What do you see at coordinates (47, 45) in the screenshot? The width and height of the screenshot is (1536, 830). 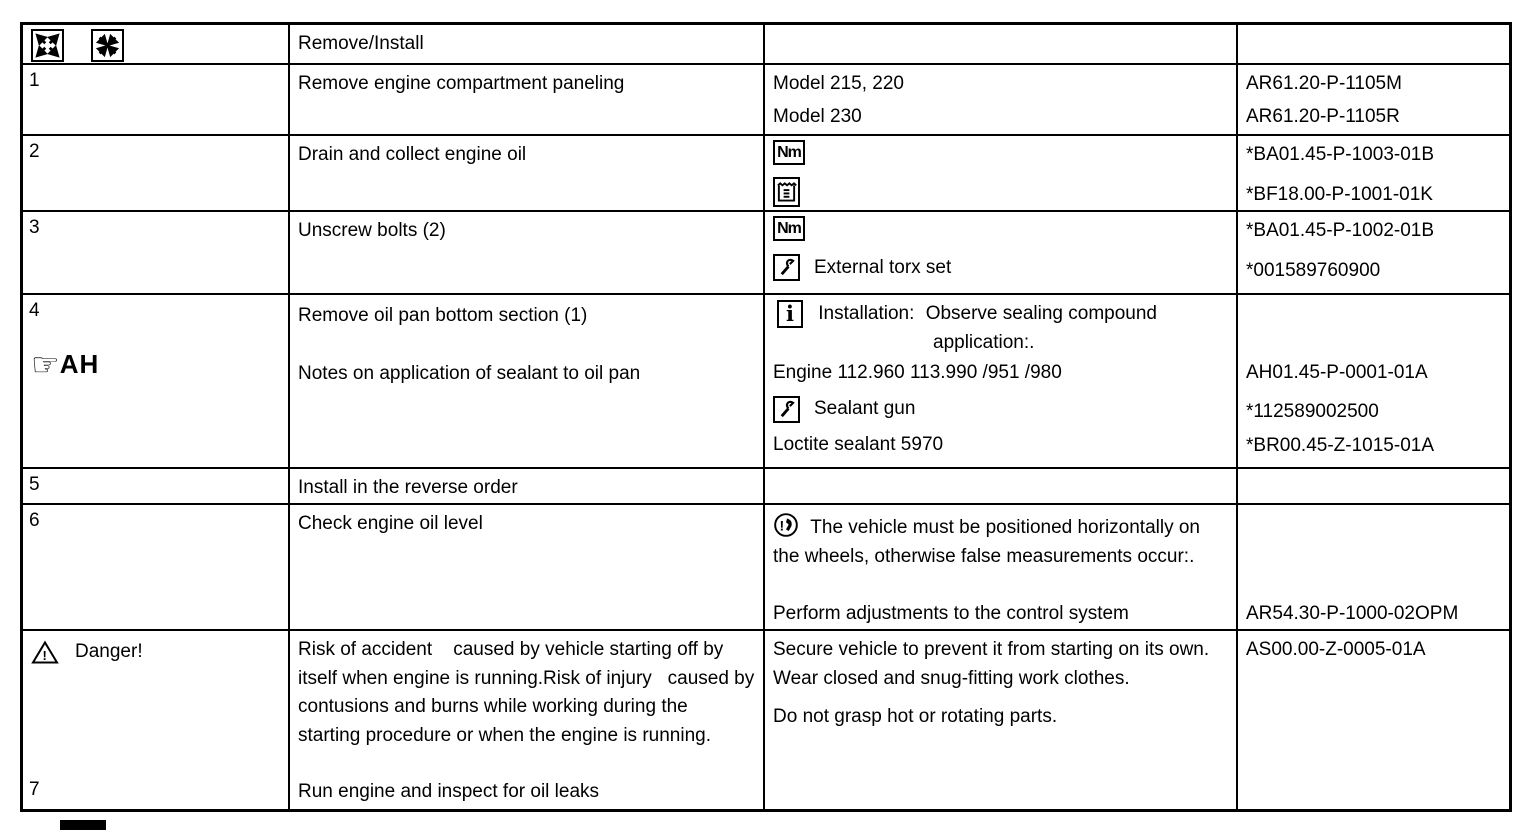 I see `expand-arrows-icon` at bounding box center [47, 45].